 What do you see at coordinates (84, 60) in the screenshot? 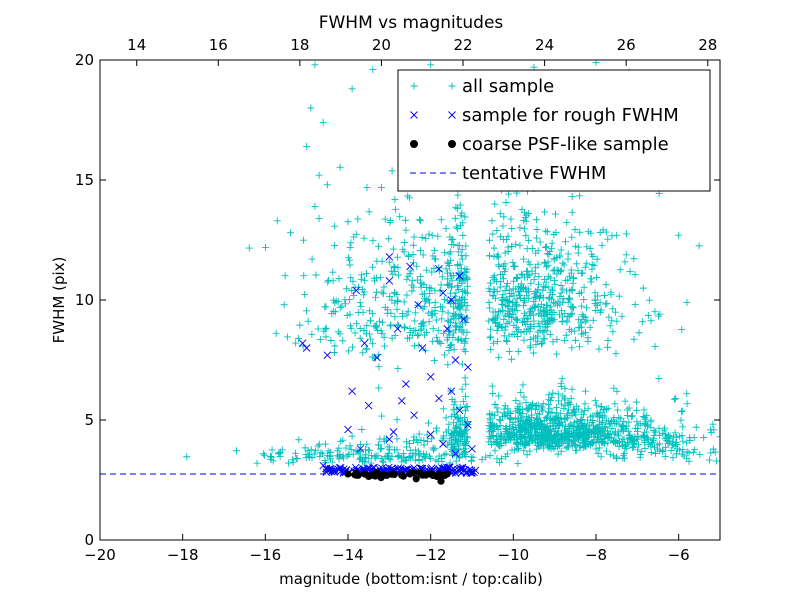
I see `y-tick-label: 20` at bounding box center [84, 60].